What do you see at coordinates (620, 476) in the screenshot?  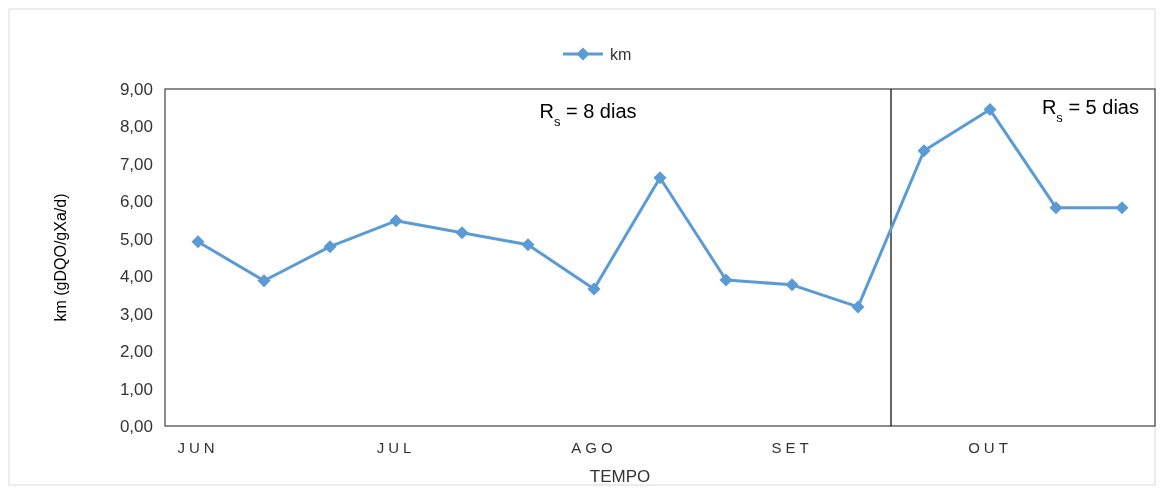 I see `x-axis-title: TEMPO` at bounding box center [620, 476].